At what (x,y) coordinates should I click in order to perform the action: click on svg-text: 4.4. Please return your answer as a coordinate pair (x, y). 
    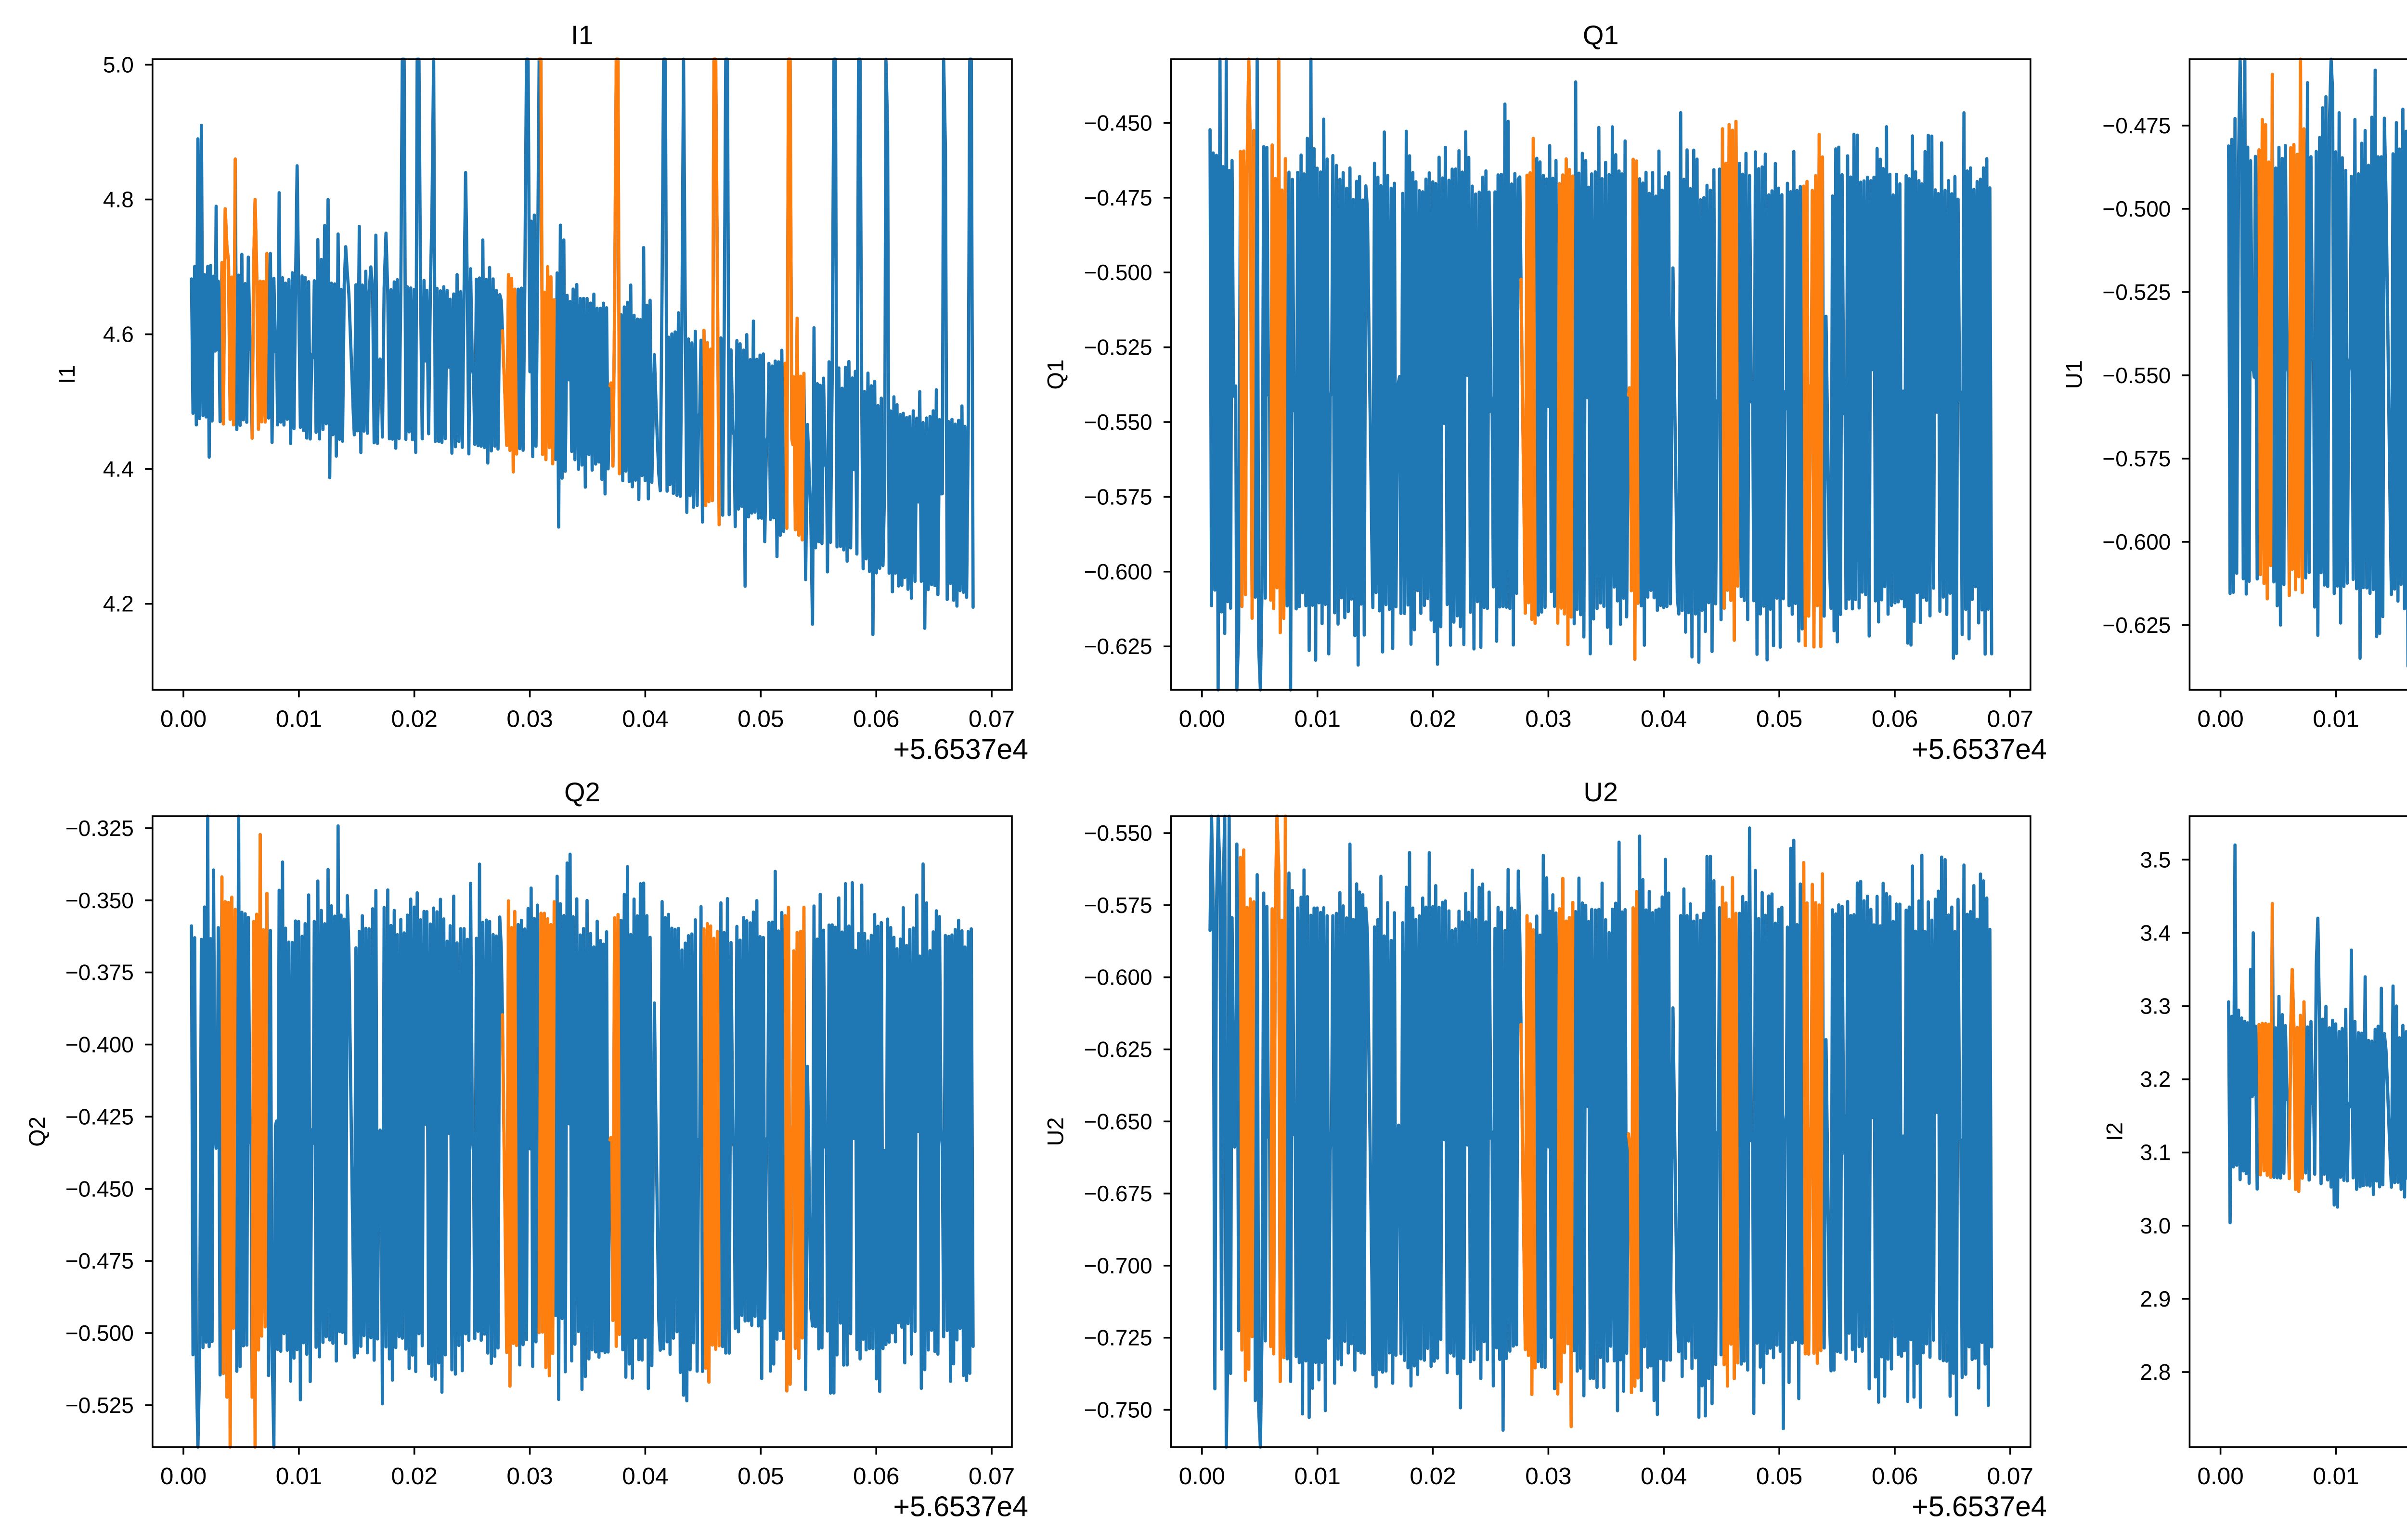
    Looking at the image, I should click on (118, 469).